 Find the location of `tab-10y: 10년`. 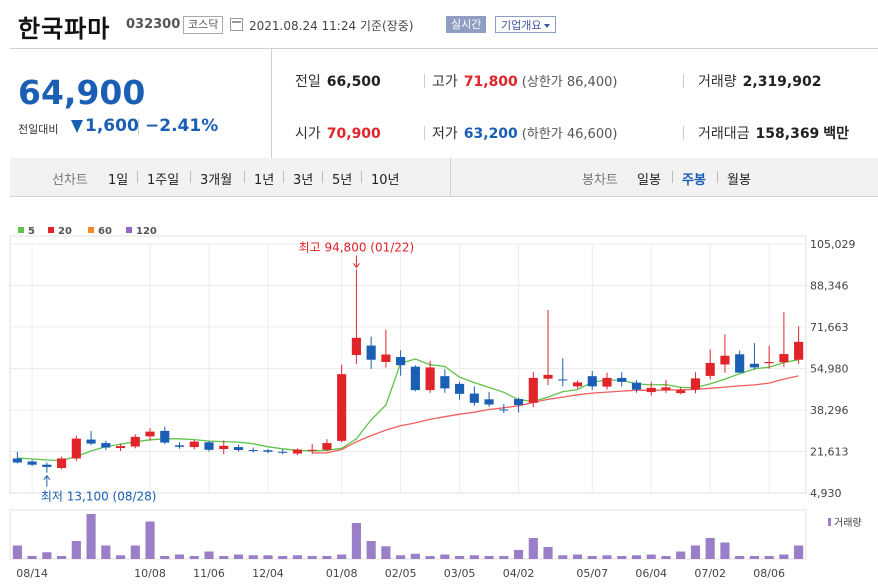

tab-10y: 10년 is located at coordinates (385, 180).